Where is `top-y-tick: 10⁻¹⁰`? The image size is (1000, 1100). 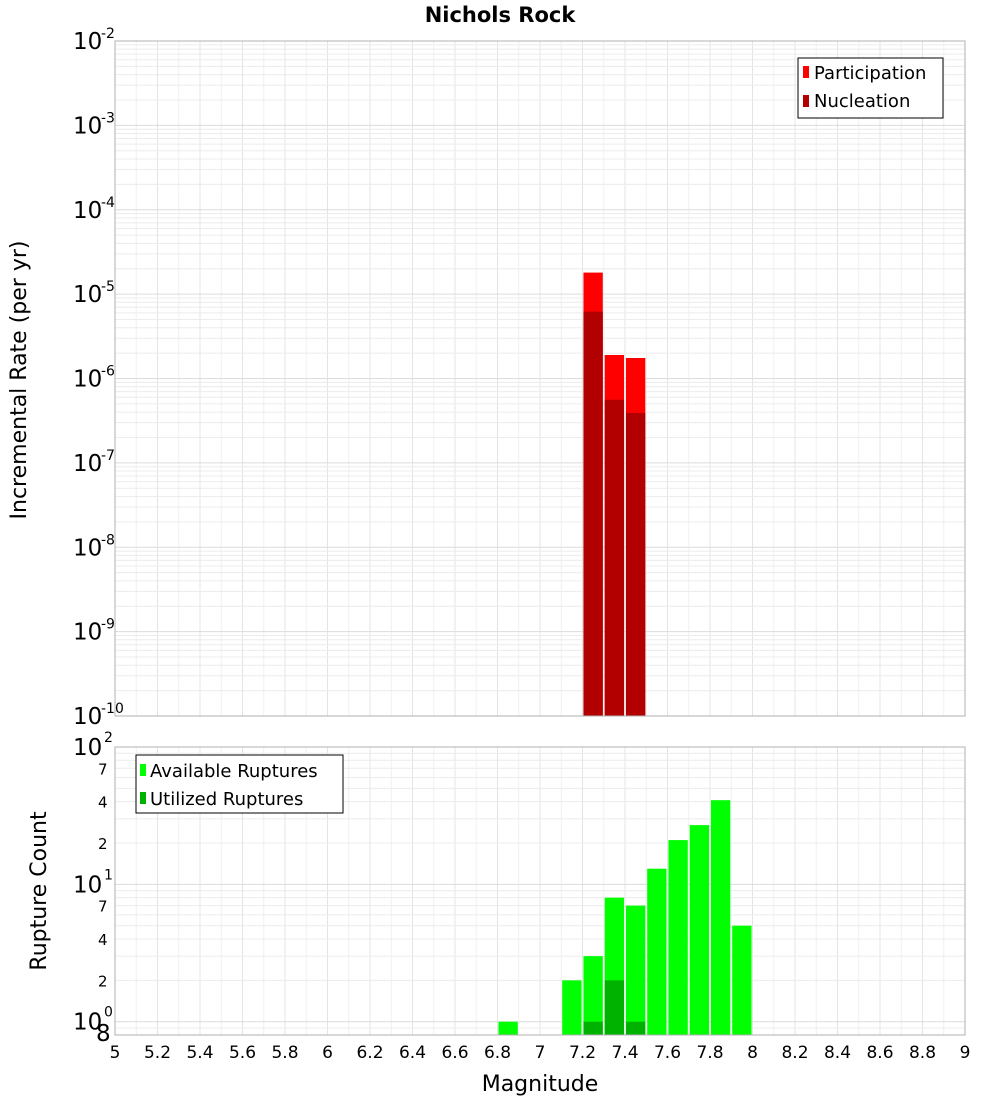 top-y-tick: 10⁻¹⁰ is located at coordinates (98, 715).